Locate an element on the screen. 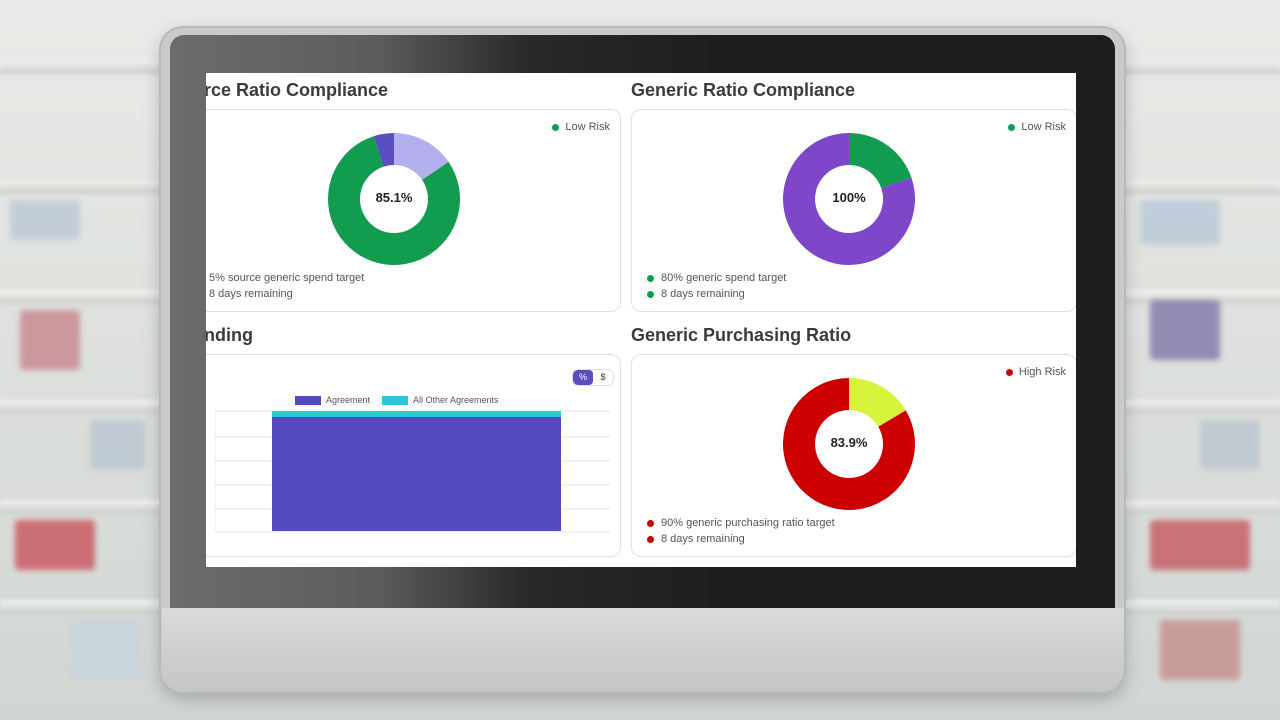 This screenshot has width=1280, height=720. donut-center-value: 100% is located at coordinates (849, 197).